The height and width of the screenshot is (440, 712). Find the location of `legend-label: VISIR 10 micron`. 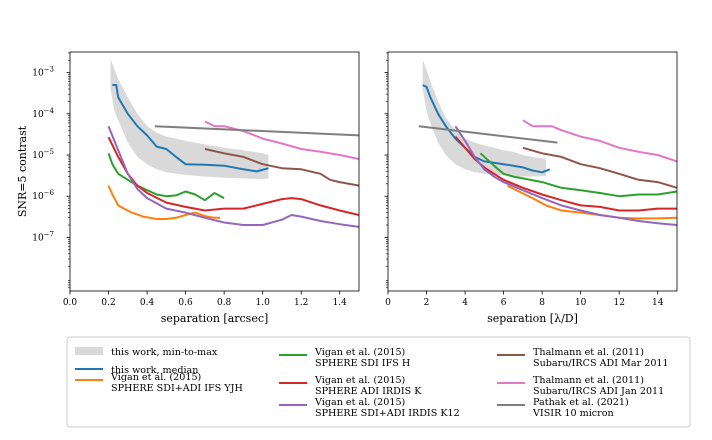

legend-label: VISIR 10 micron is located at coordinates (573, 413).